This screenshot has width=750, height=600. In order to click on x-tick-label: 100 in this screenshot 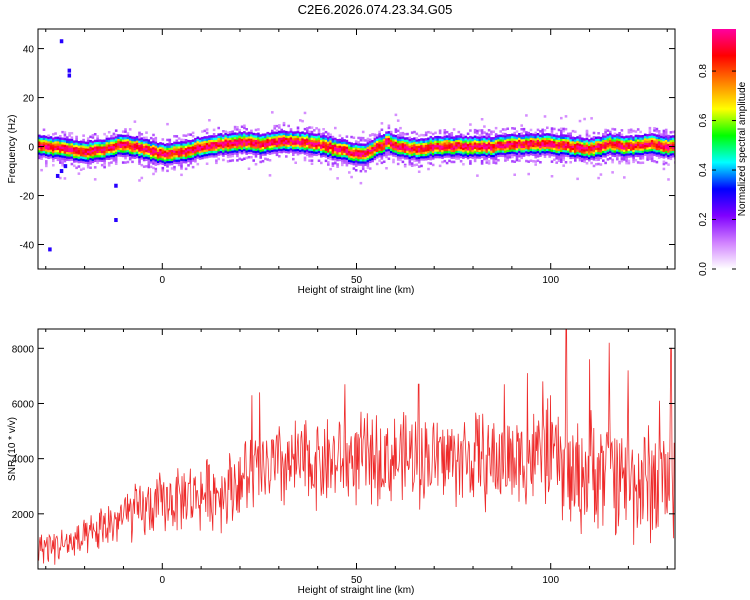, I will do `click(550, 280)`.